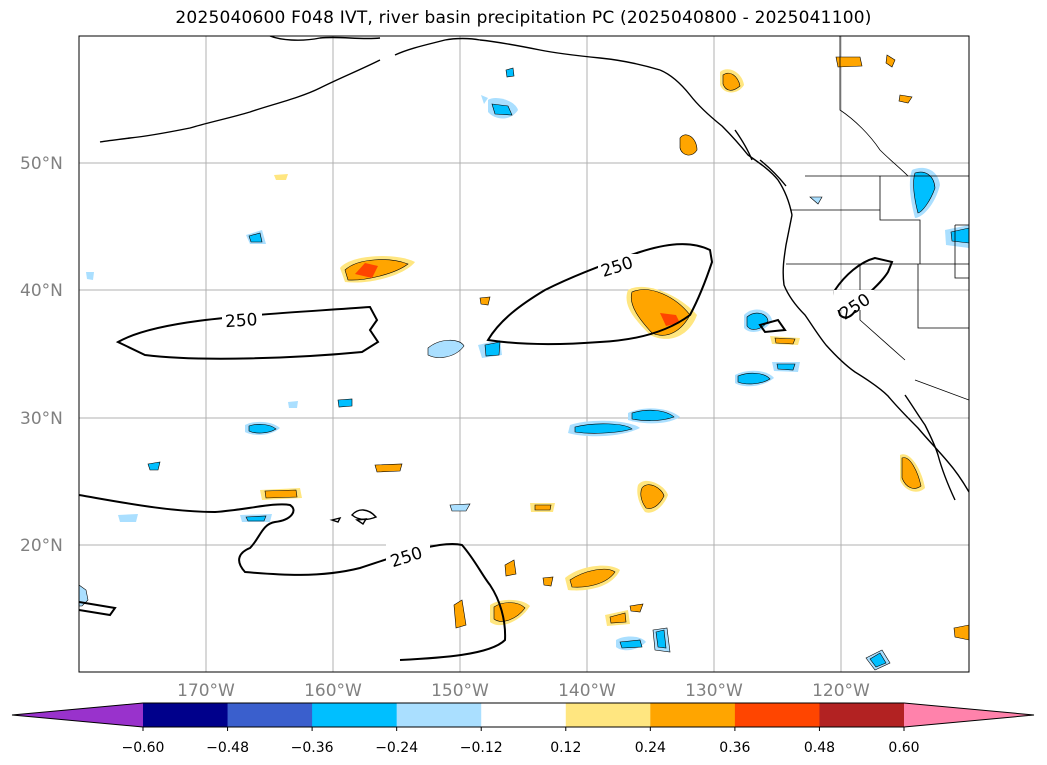 The image size is (1047, 765). Describe the element at coordinates (333, 691) in the screenshot. I see `lon-label: 160°W` at that location.